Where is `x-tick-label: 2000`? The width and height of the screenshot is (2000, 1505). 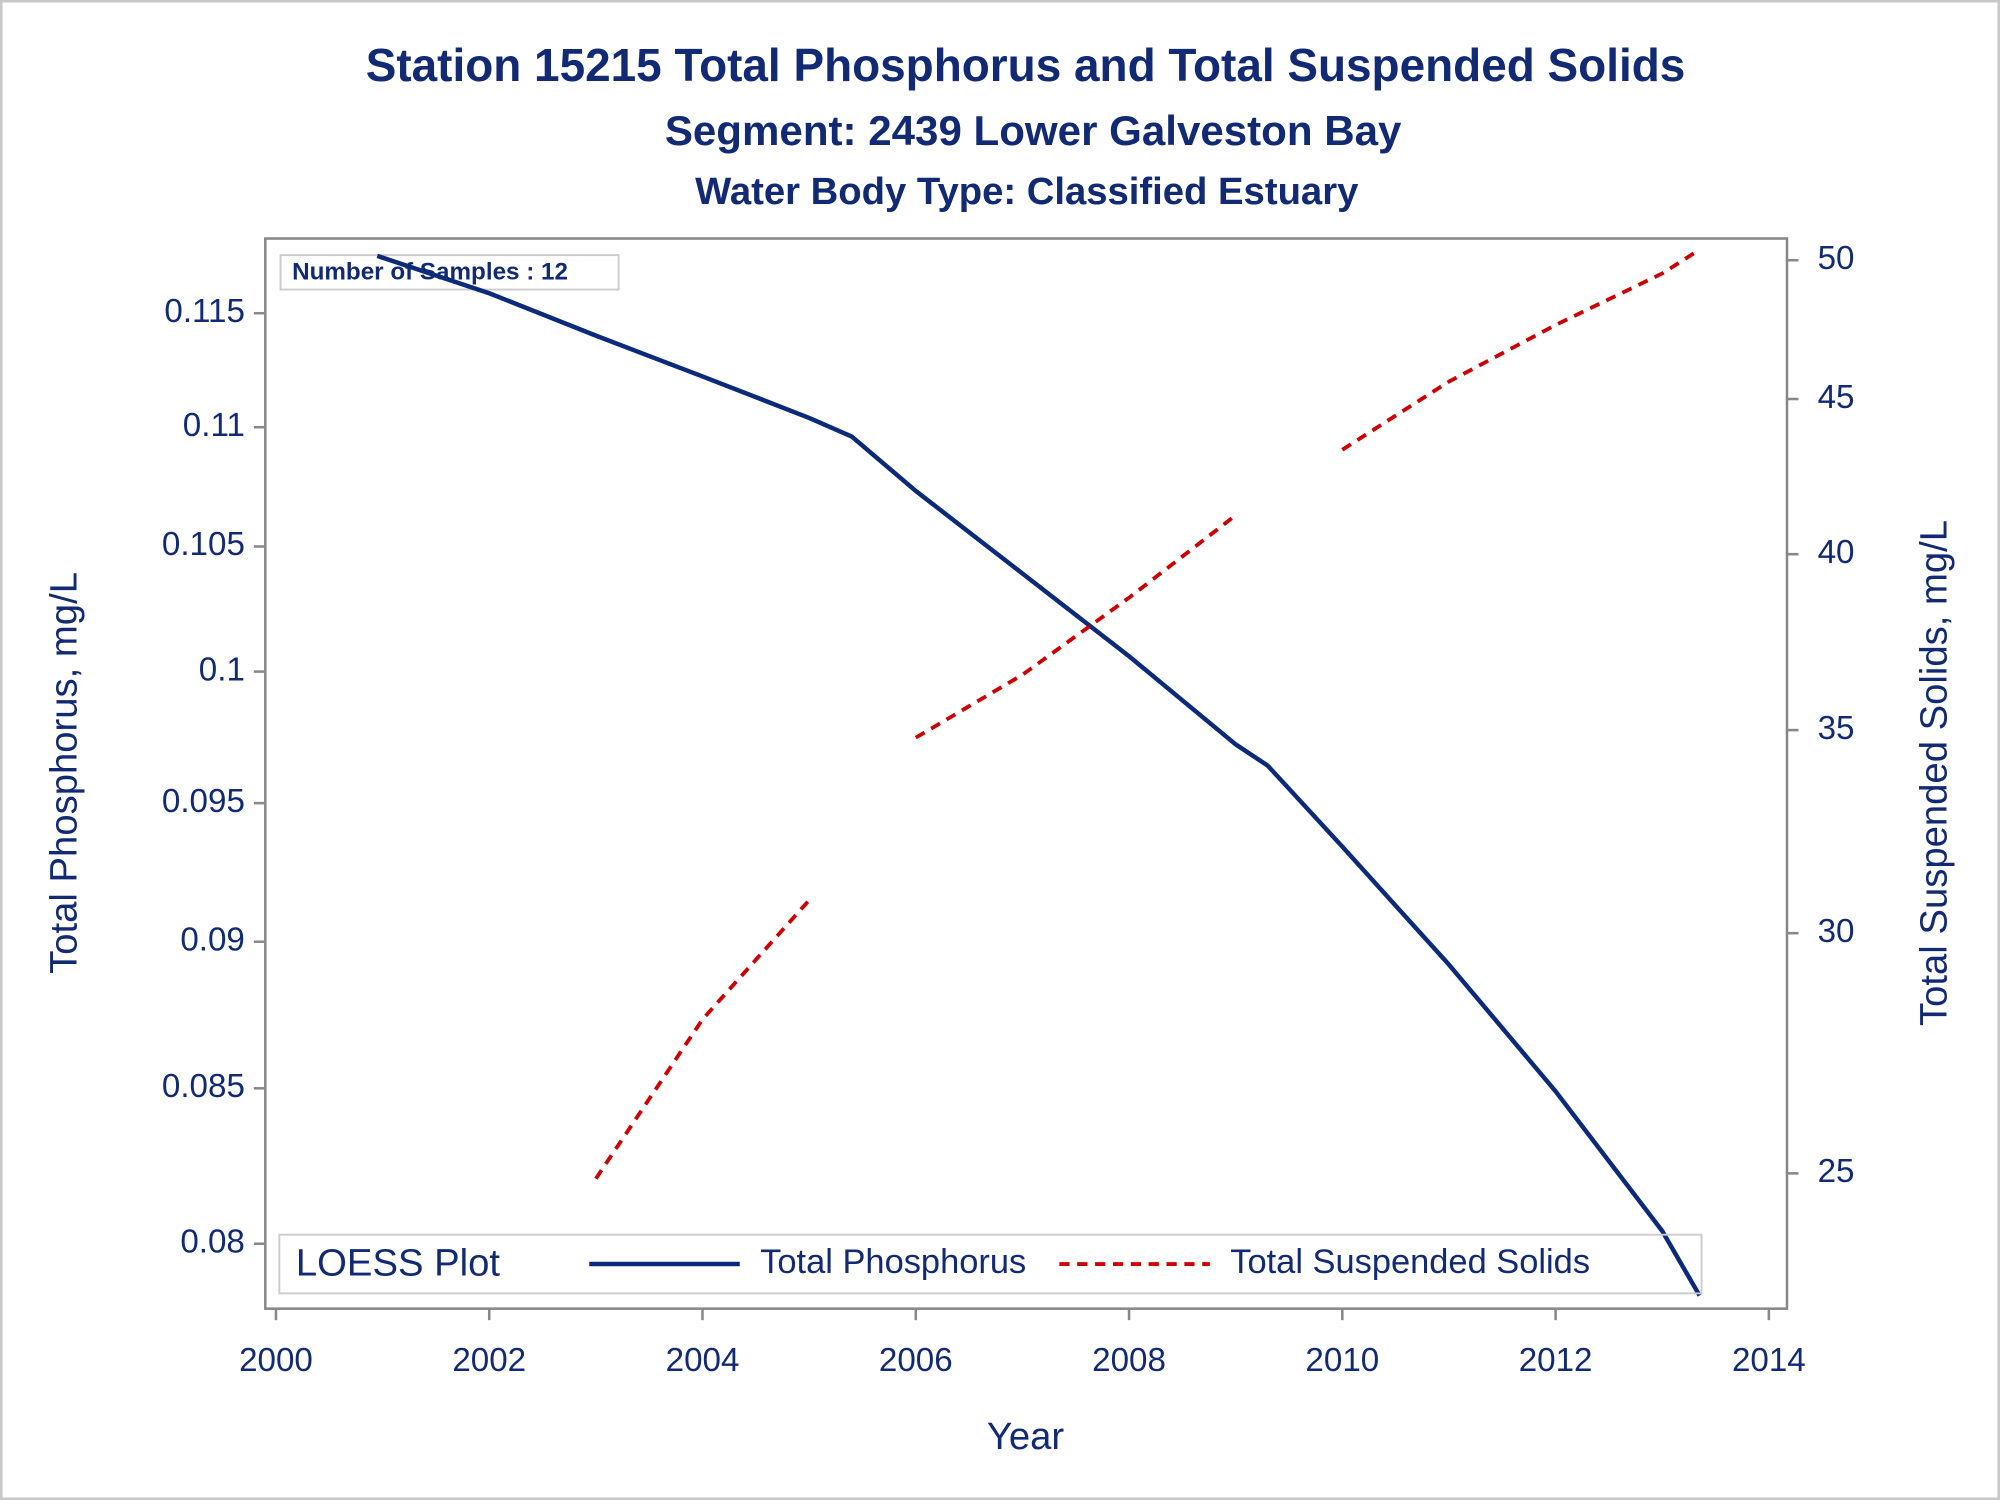
x-tick-label: 2000 is located at coordinates (276, 1360).